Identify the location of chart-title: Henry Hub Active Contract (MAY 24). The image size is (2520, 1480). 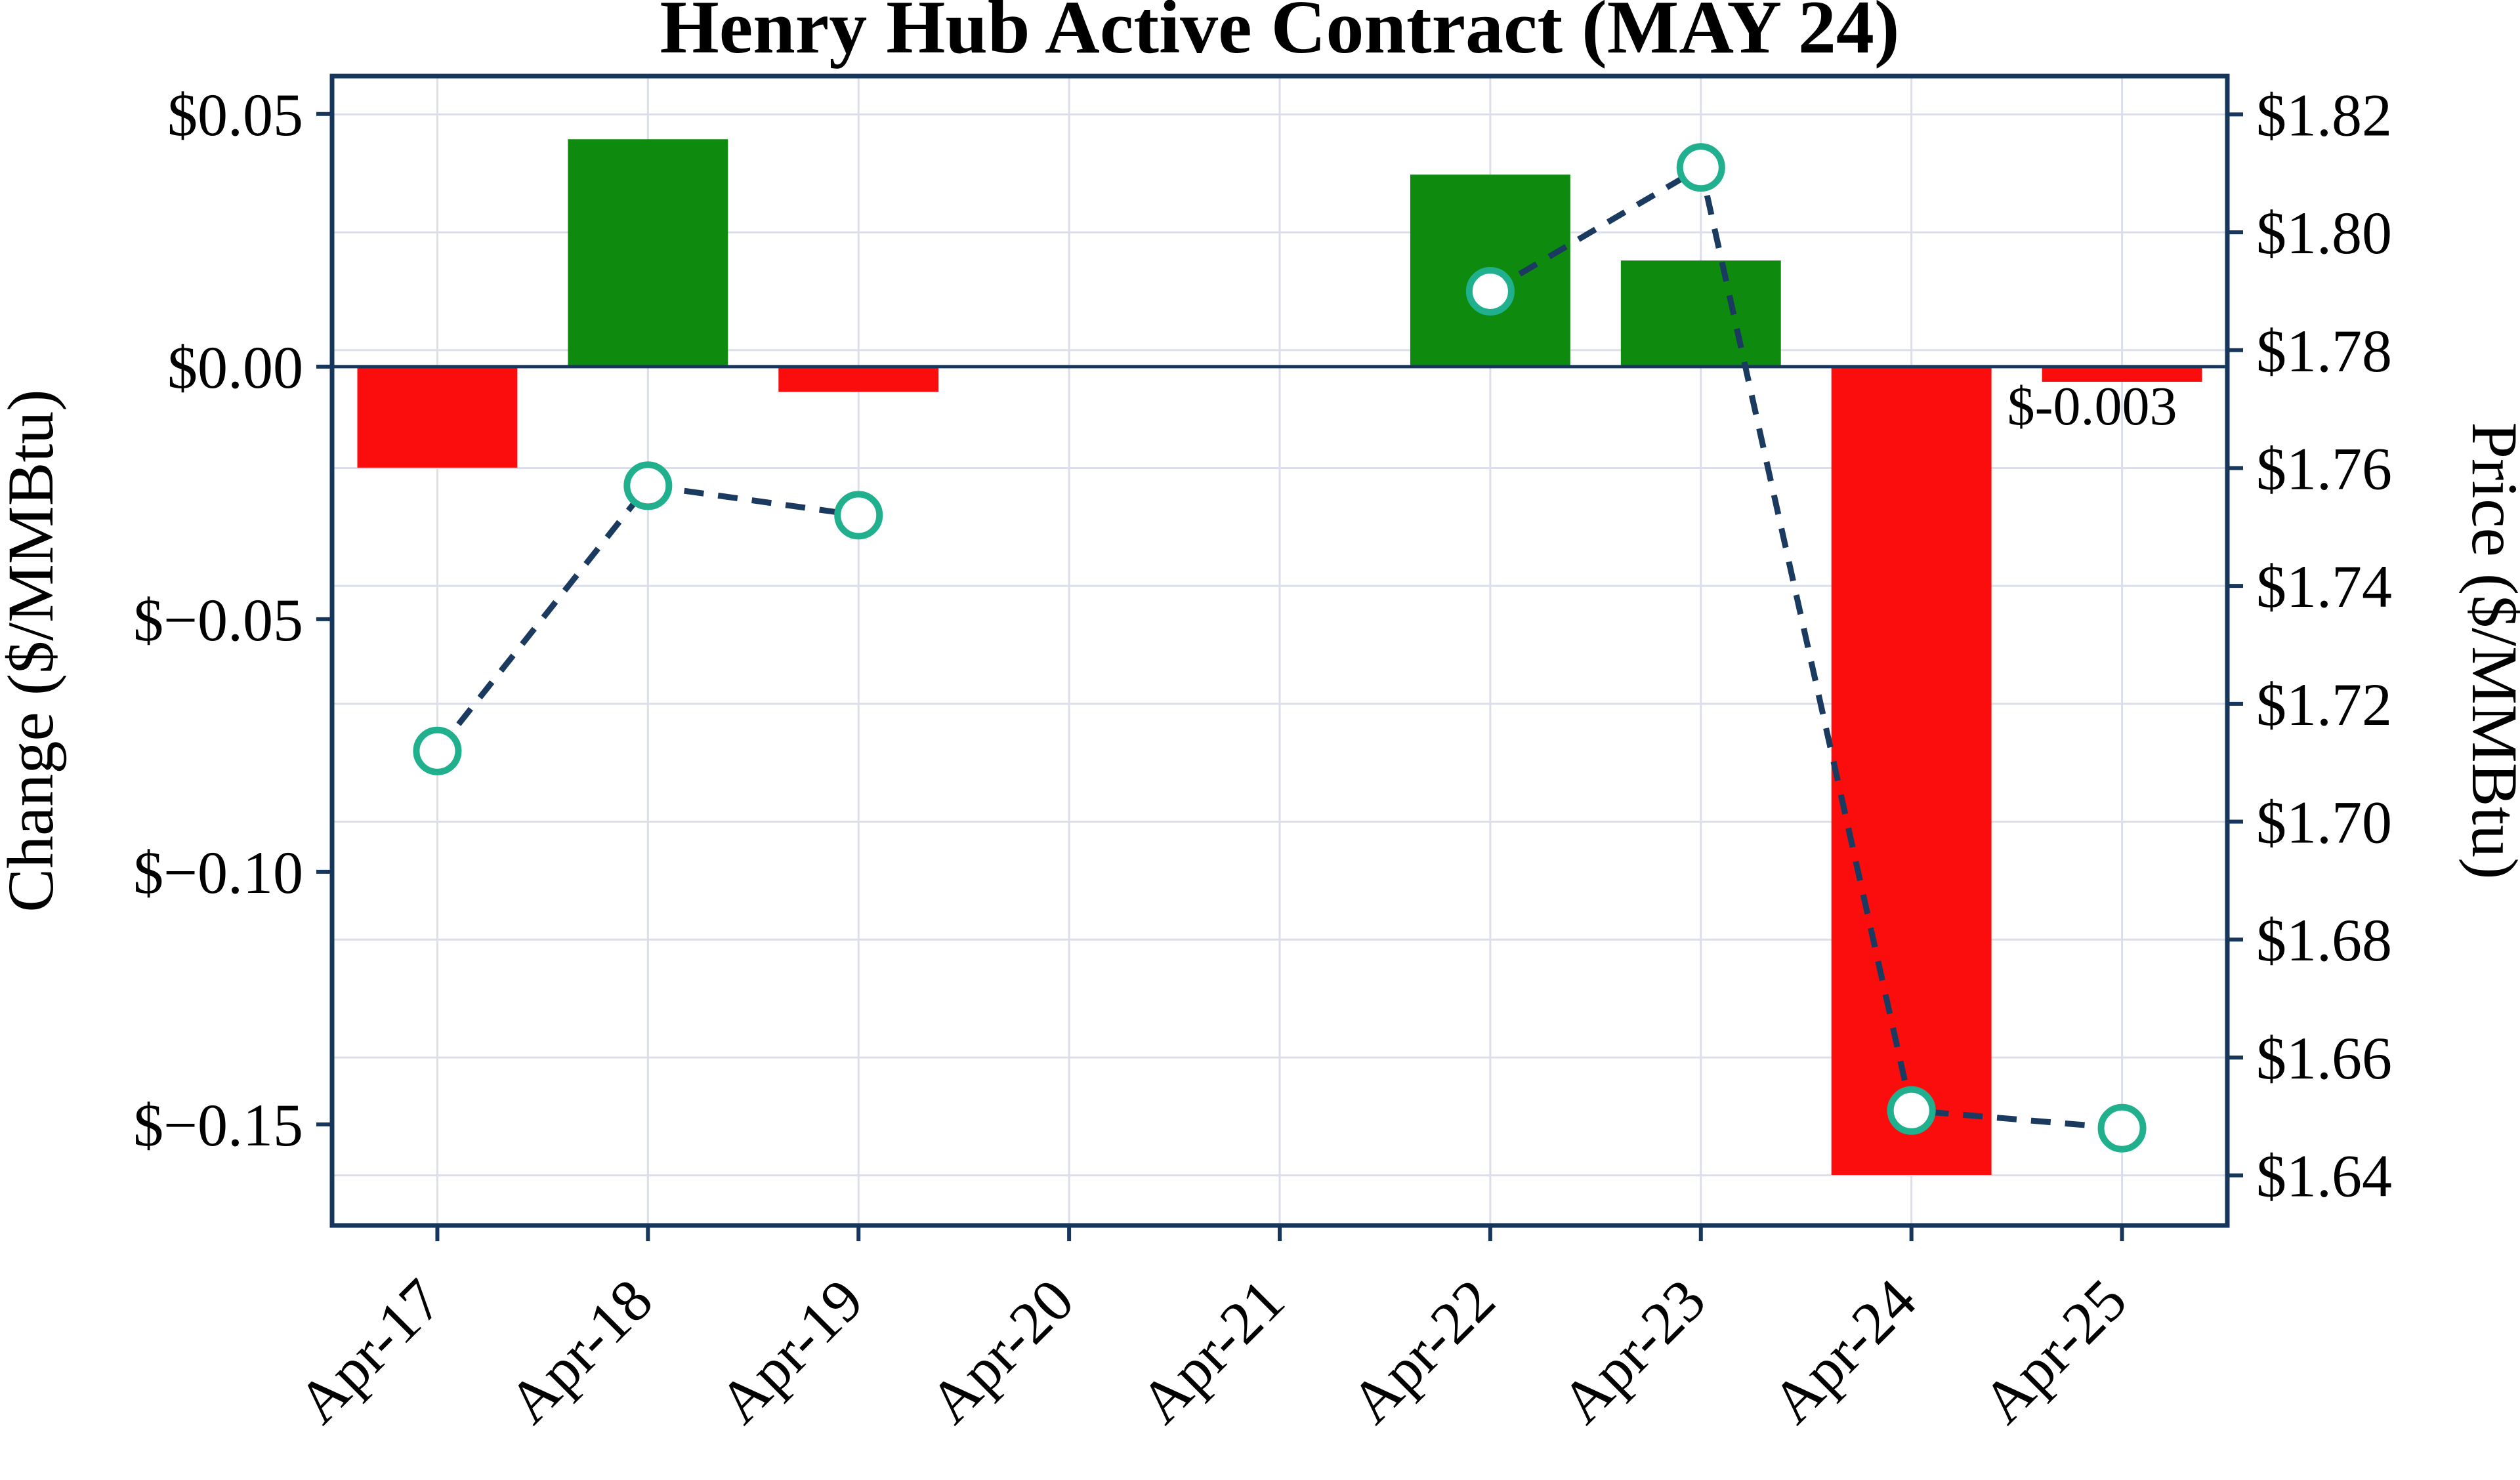
(1279, 35).